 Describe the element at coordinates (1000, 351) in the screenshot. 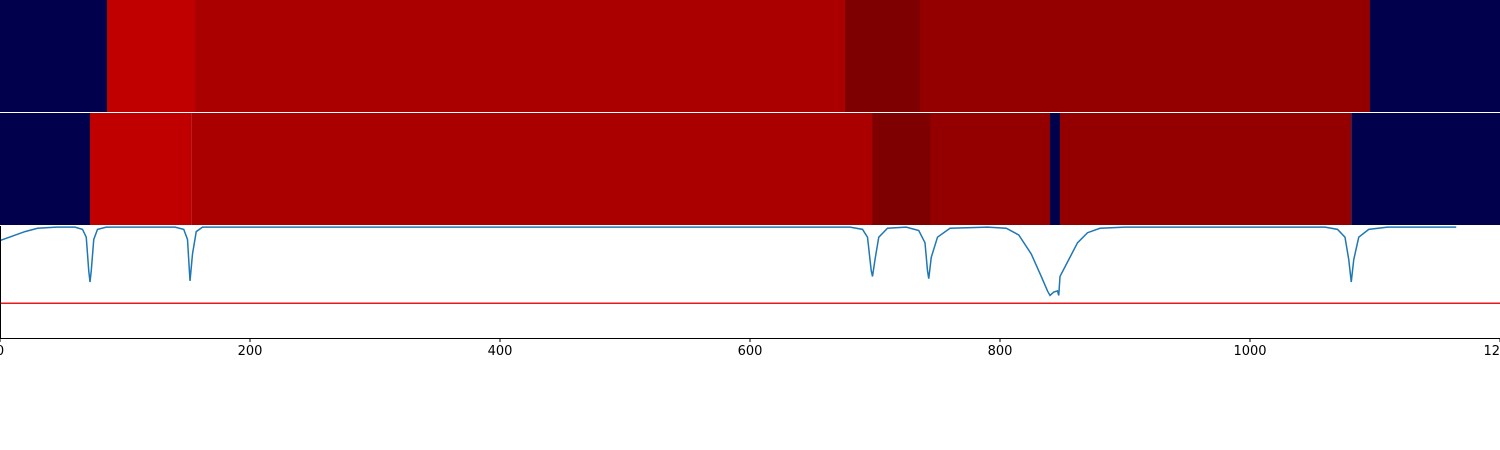

I see `x-tick-label: 800` at that location.